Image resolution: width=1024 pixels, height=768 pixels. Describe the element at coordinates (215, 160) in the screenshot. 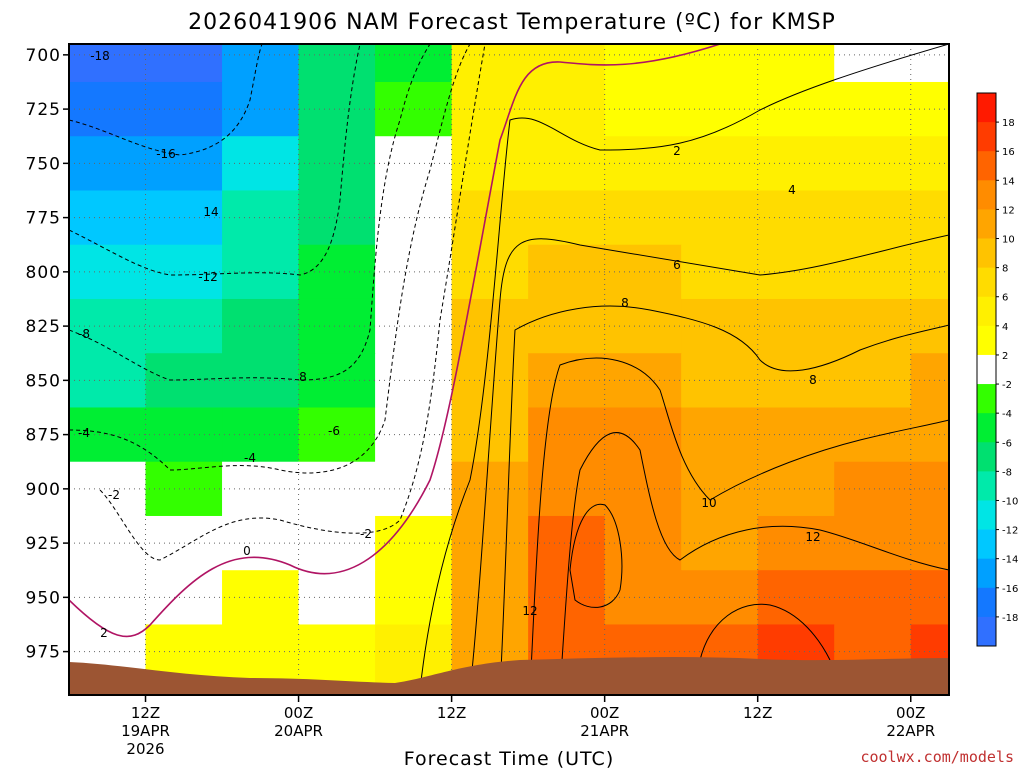

I see `contour-line-neg12` at that location.